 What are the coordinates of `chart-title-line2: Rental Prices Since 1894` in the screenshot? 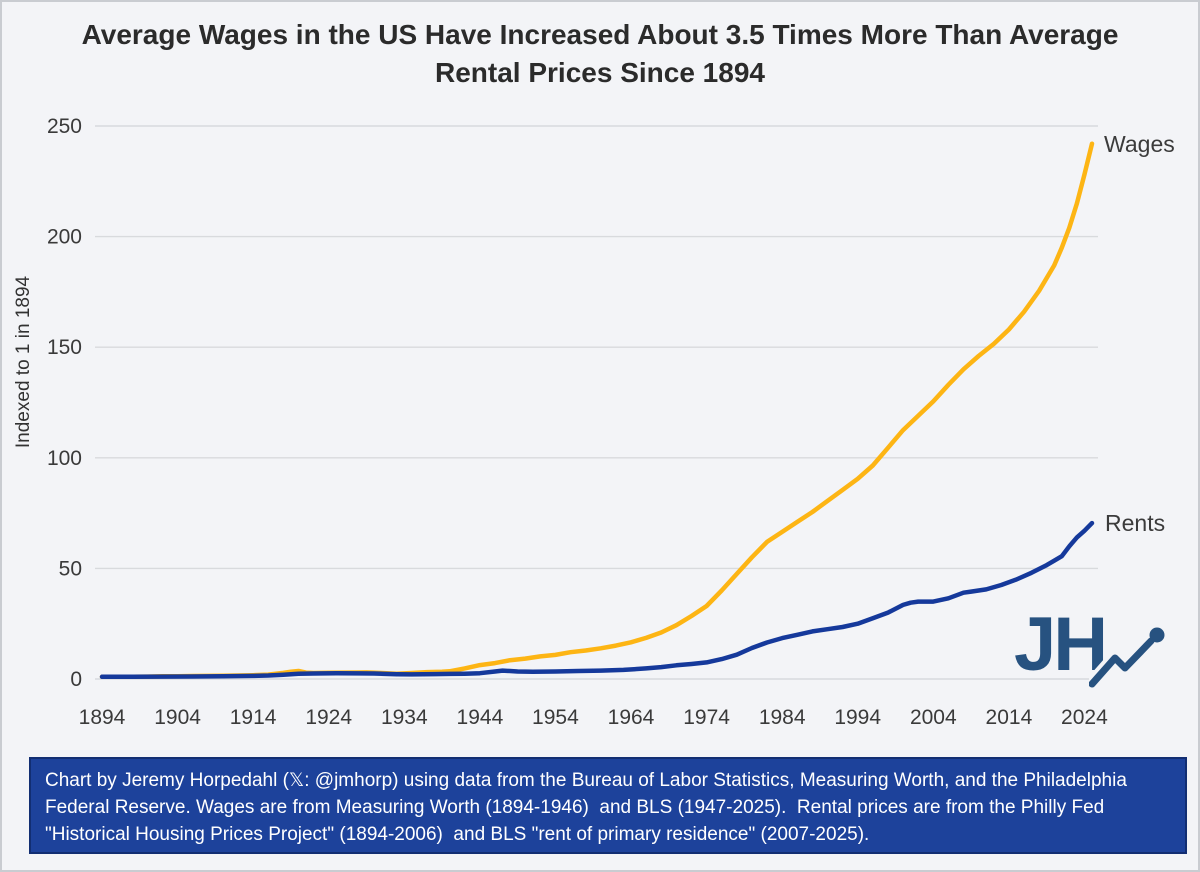 It's located at (600, 72).